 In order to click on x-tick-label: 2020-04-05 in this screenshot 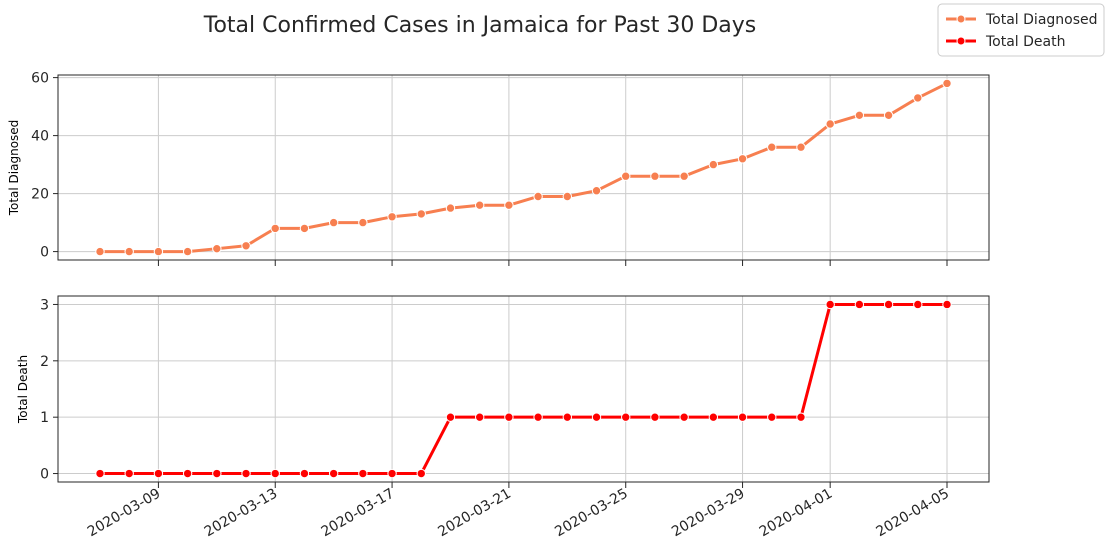, I will do `click(913, 513)`.